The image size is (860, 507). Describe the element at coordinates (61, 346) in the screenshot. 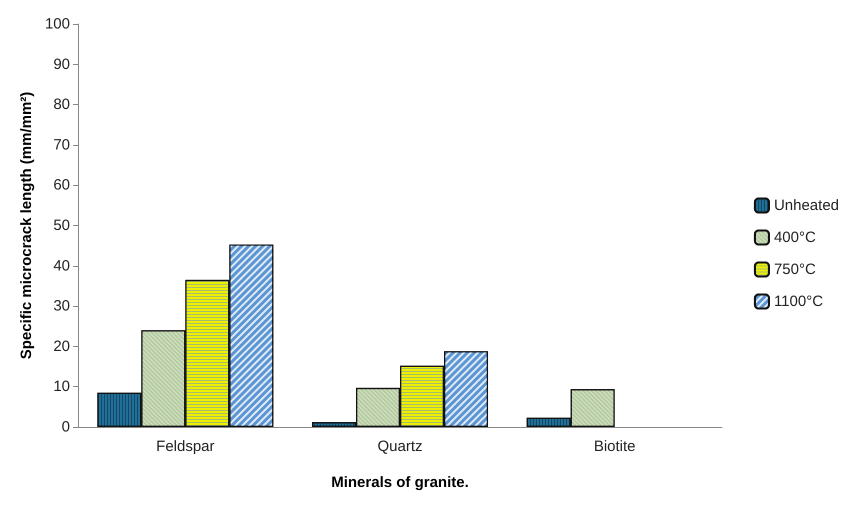

I see `y-tick-label: 20` at that location.